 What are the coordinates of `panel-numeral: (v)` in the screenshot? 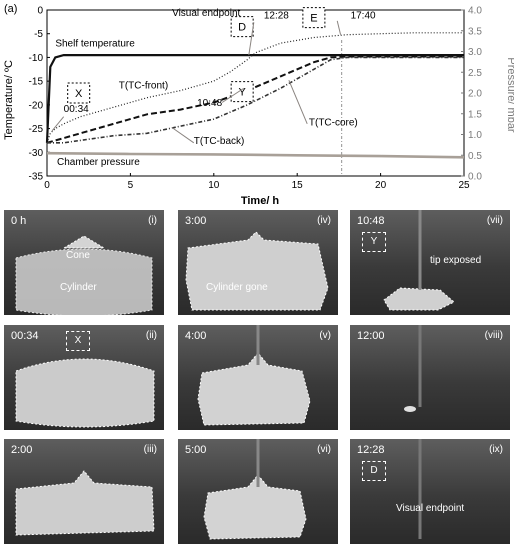 It's located at (325, 335).